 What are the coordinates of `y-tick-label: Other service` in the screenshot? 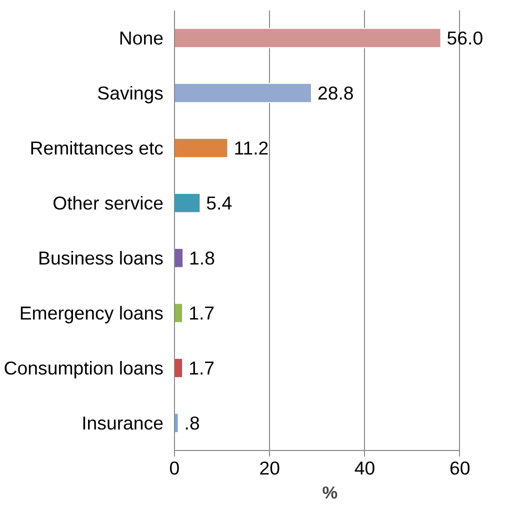 It's located at (108, 203).